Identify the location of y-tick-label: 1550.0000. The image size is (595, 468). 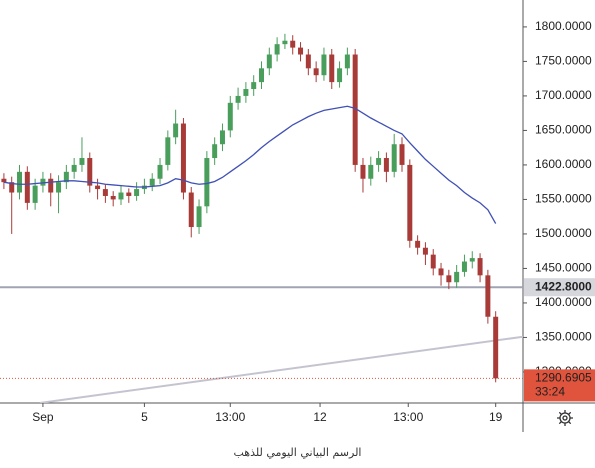
(563, 199).